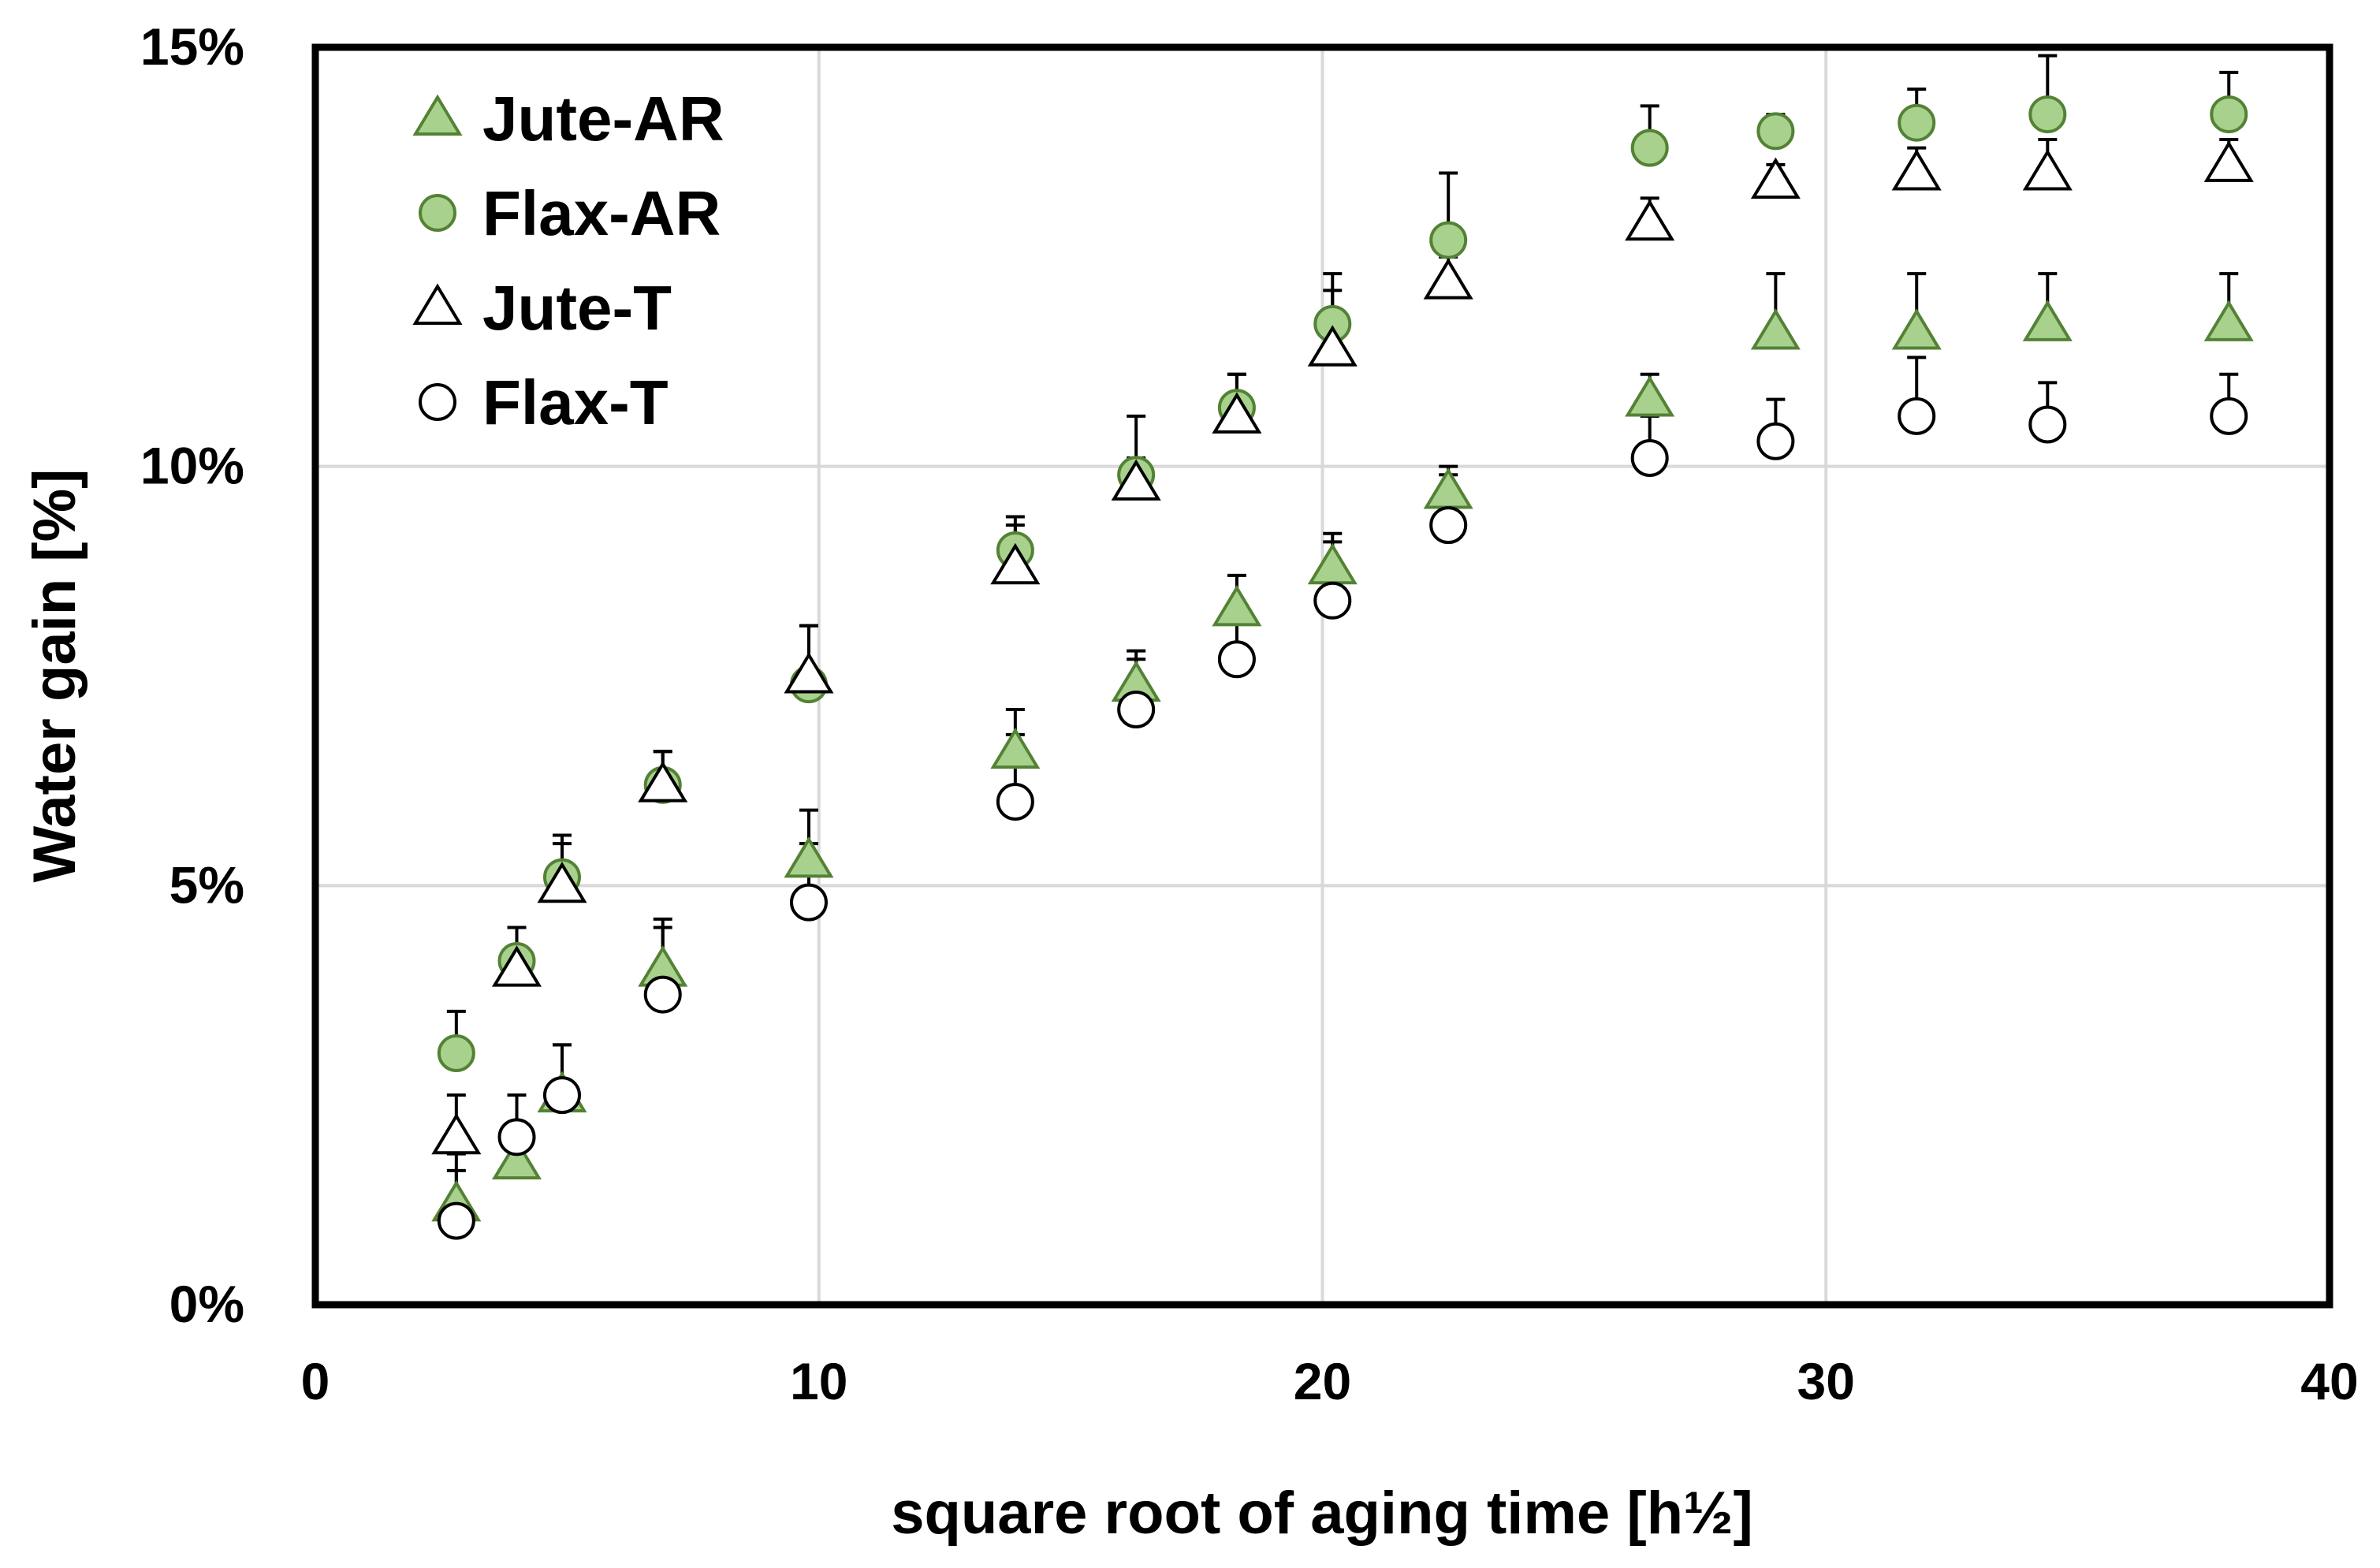  What do you see at coordinates (1322, 1513) in the screenshot?
I see `x-axis-title: square root of aging time [h½]` at bounding box center [1322, 1513].